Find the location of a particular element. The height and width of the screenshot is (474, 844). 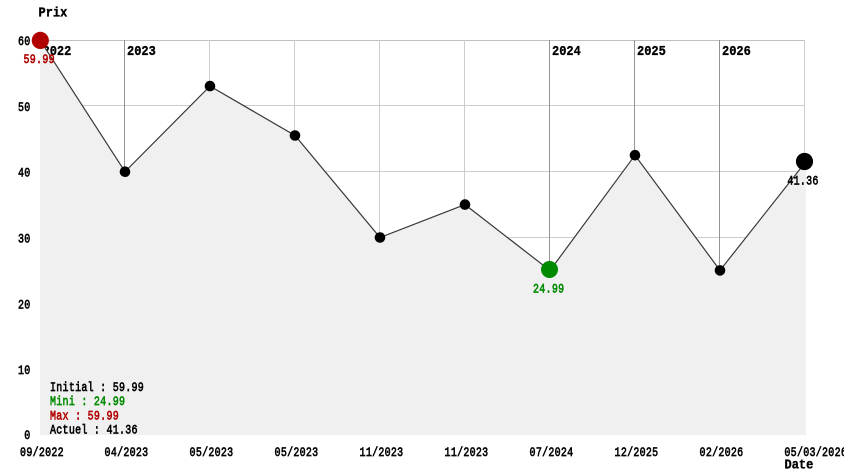

svg-text: 09/2022 is located at coordinates (42, 453).